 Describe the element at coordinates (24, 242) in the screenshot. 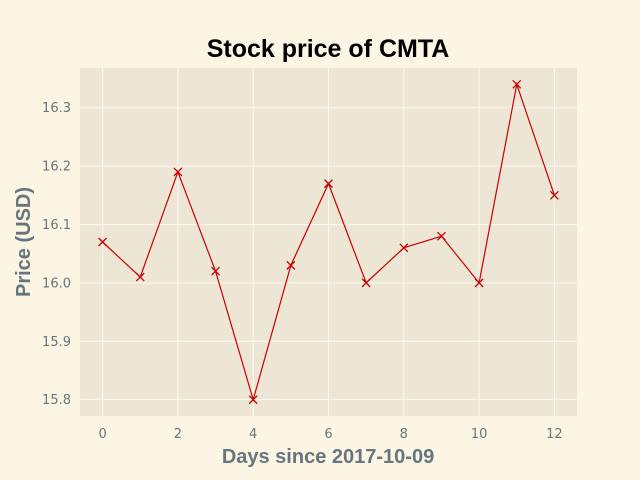

I see `y-axis-label: Price (USD)` at that location.